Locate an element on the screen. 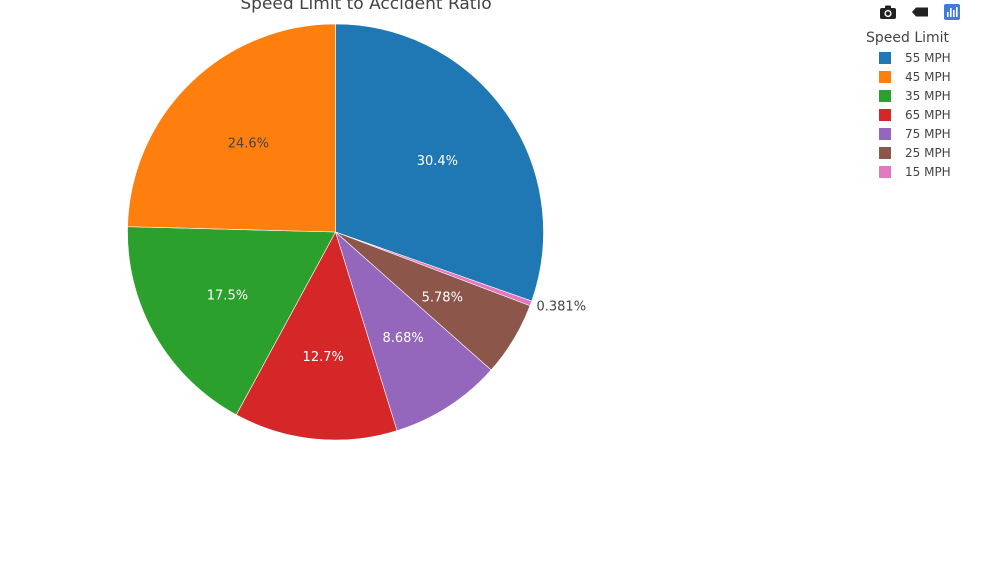  legend-item-25-mph: 25 MPH is located at coordinates (915, 152).